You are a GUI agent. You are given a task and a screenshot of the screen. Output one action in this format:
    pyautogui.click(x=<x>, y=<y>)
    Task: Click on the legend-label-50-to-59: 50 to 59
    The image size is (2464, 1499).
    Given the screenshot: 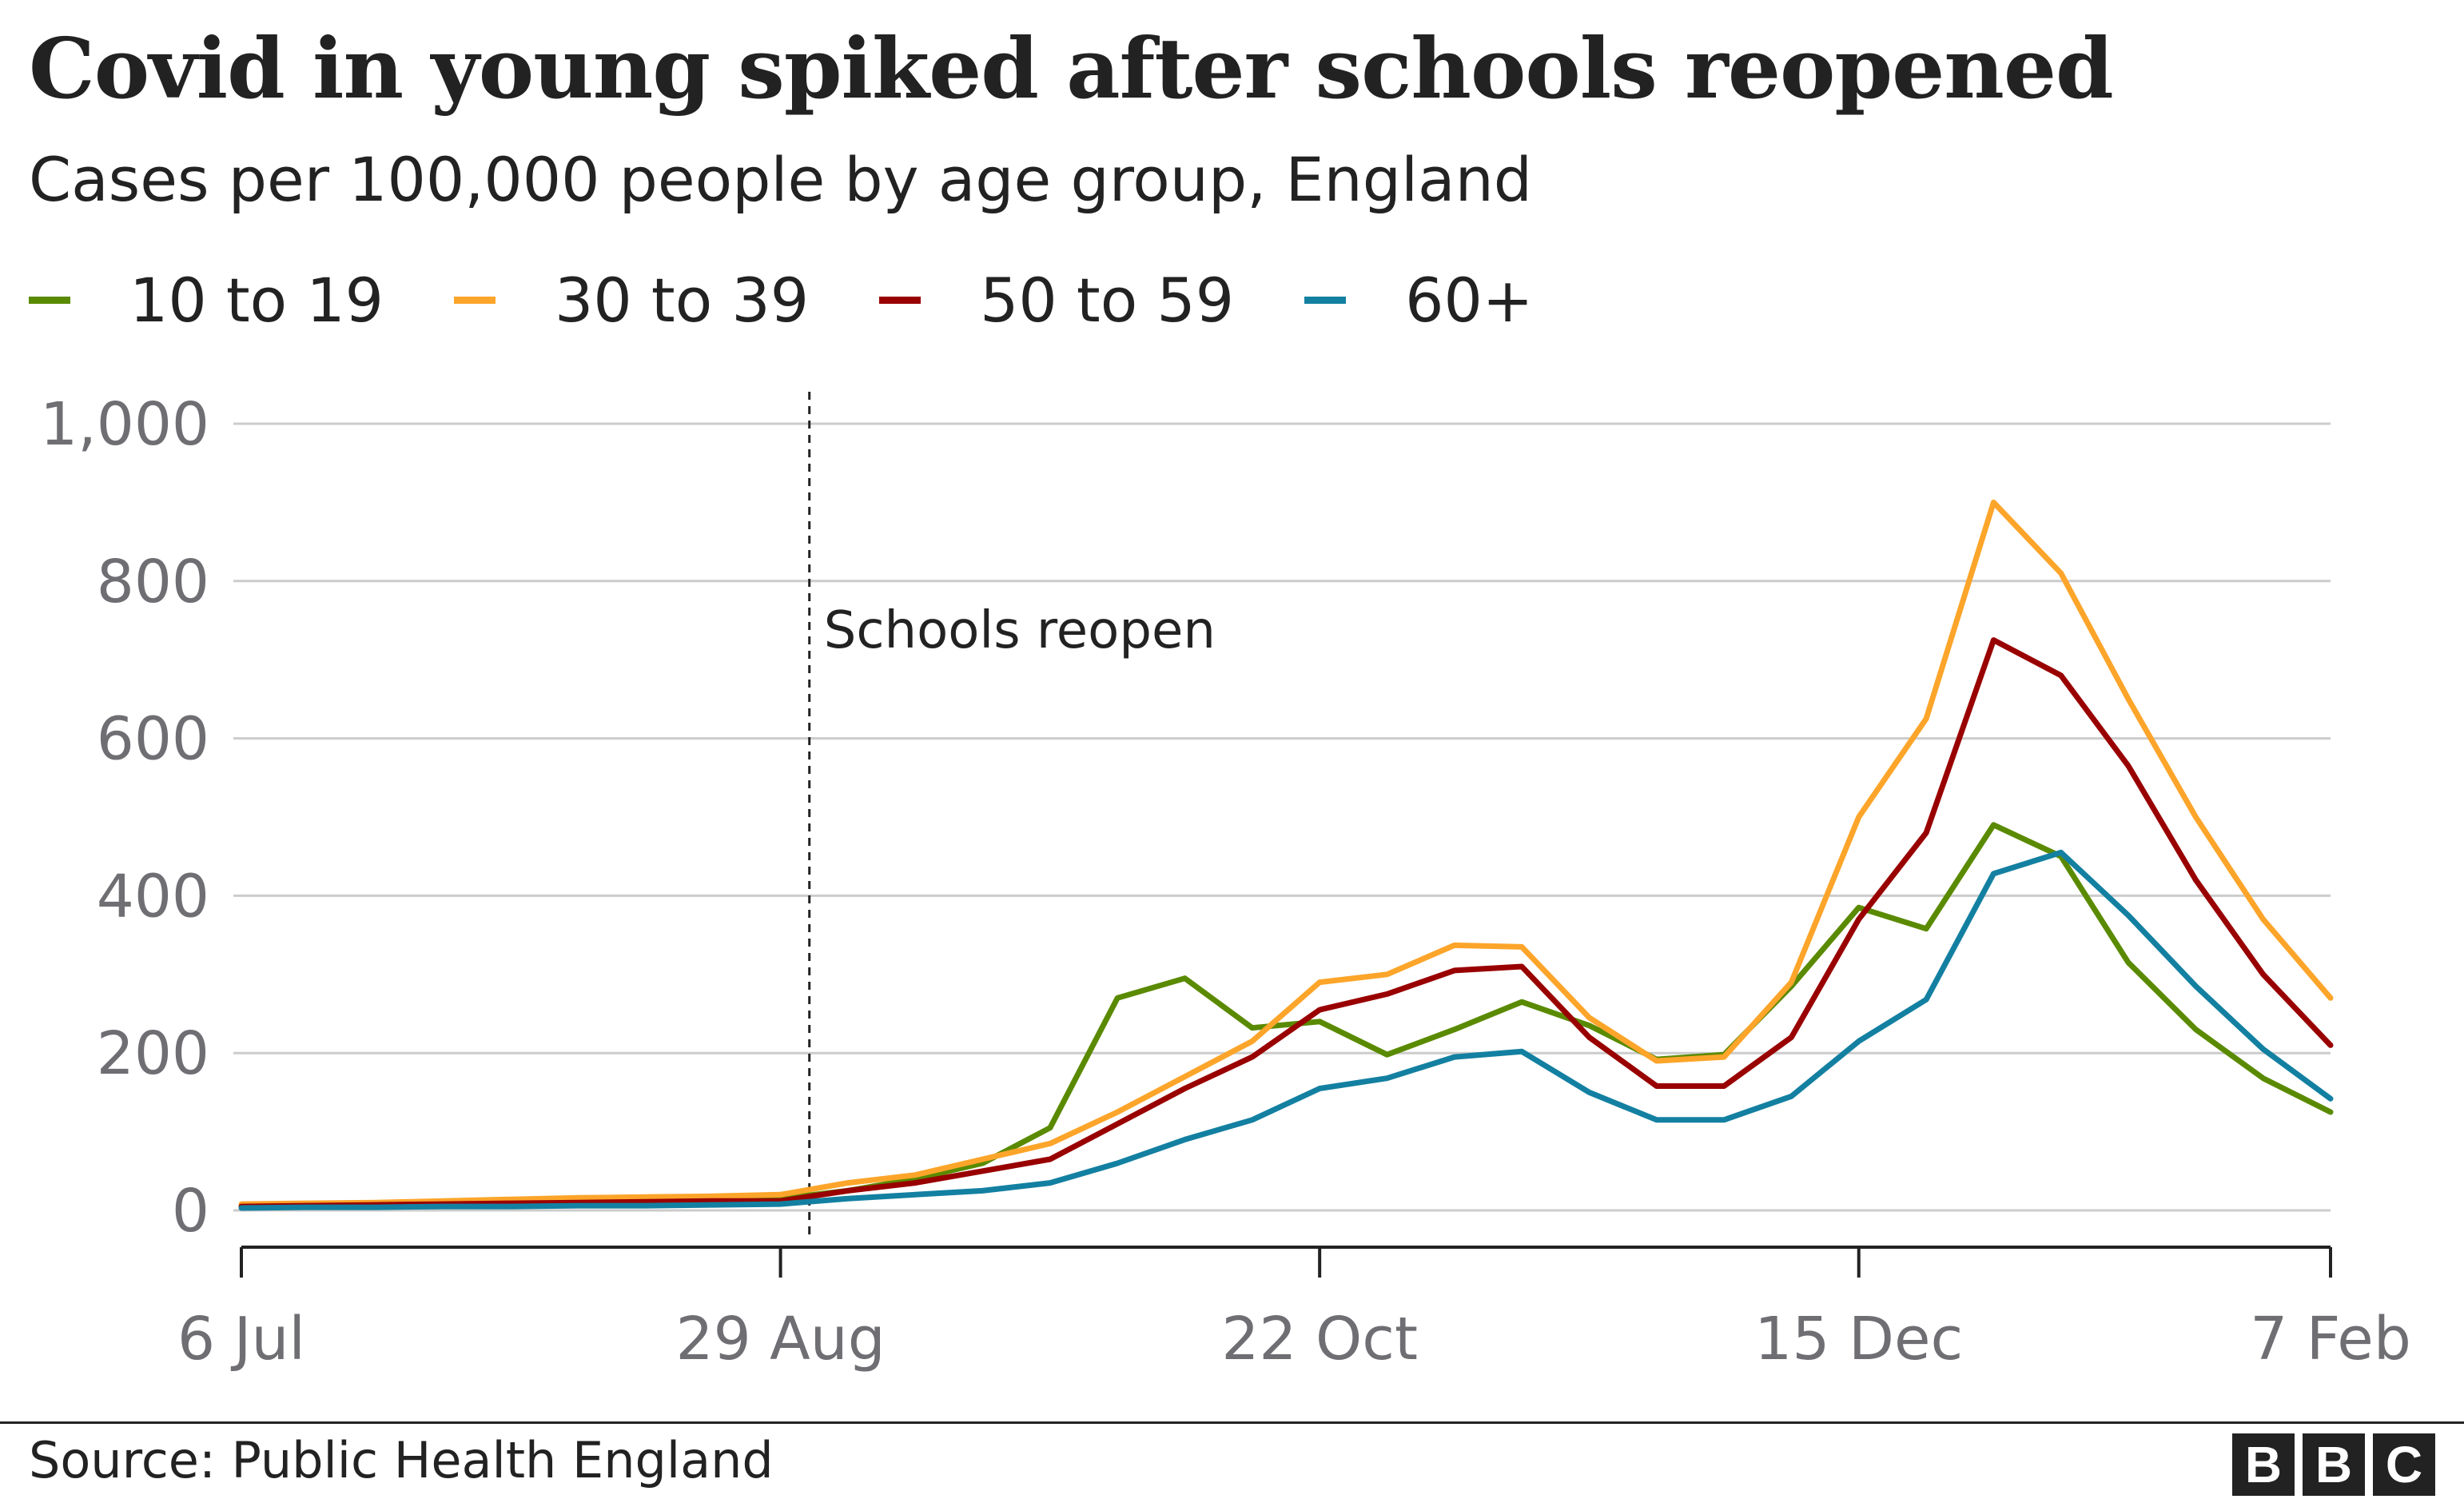 What is the action you would take?
    pyautogui.click(x=1107, y=300)
    